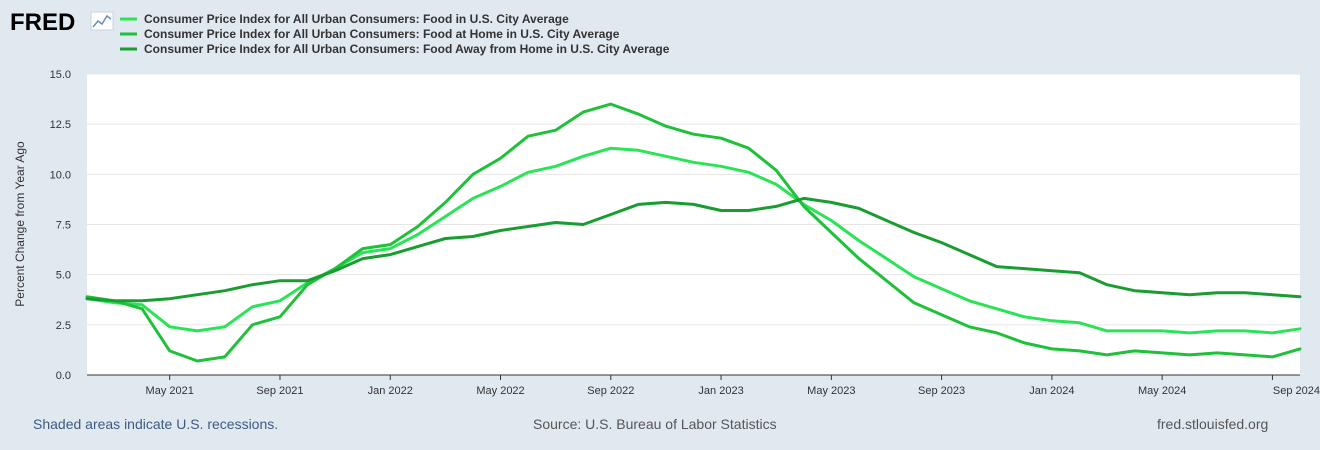 The height and width of the screenshot is (450, 1320). Describe the element at coordinates (156, 424) in the screenshot. I see `recession-note: Shaded areas indicate U.S. recessions.` at that location.